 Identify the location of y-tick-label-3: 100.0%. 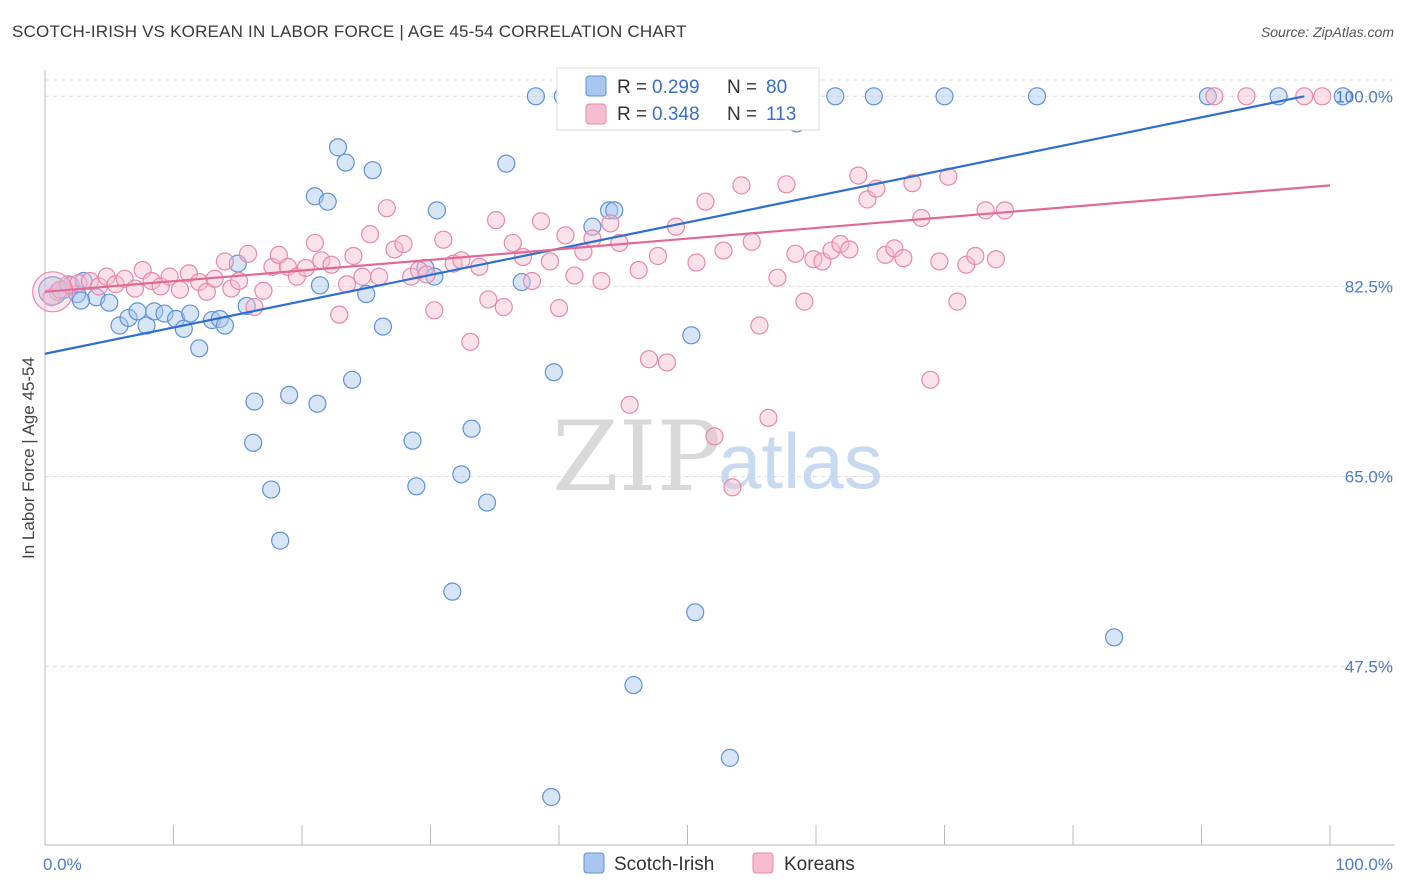
(1364, 96).